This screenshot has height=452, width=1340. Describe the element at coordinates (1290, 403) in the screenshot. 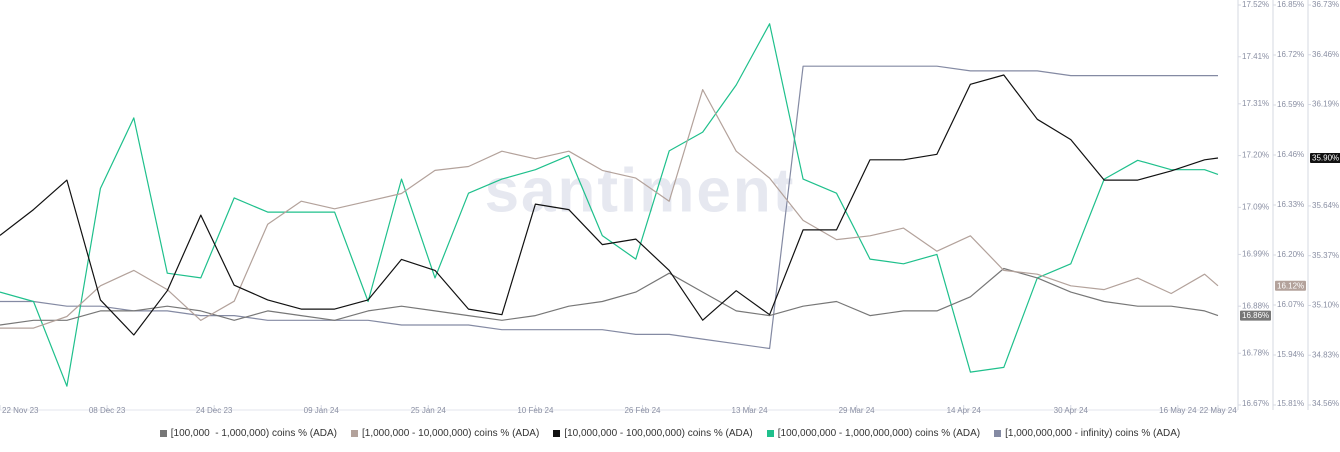

I see `y-tick-label: 15.81%` at that location.